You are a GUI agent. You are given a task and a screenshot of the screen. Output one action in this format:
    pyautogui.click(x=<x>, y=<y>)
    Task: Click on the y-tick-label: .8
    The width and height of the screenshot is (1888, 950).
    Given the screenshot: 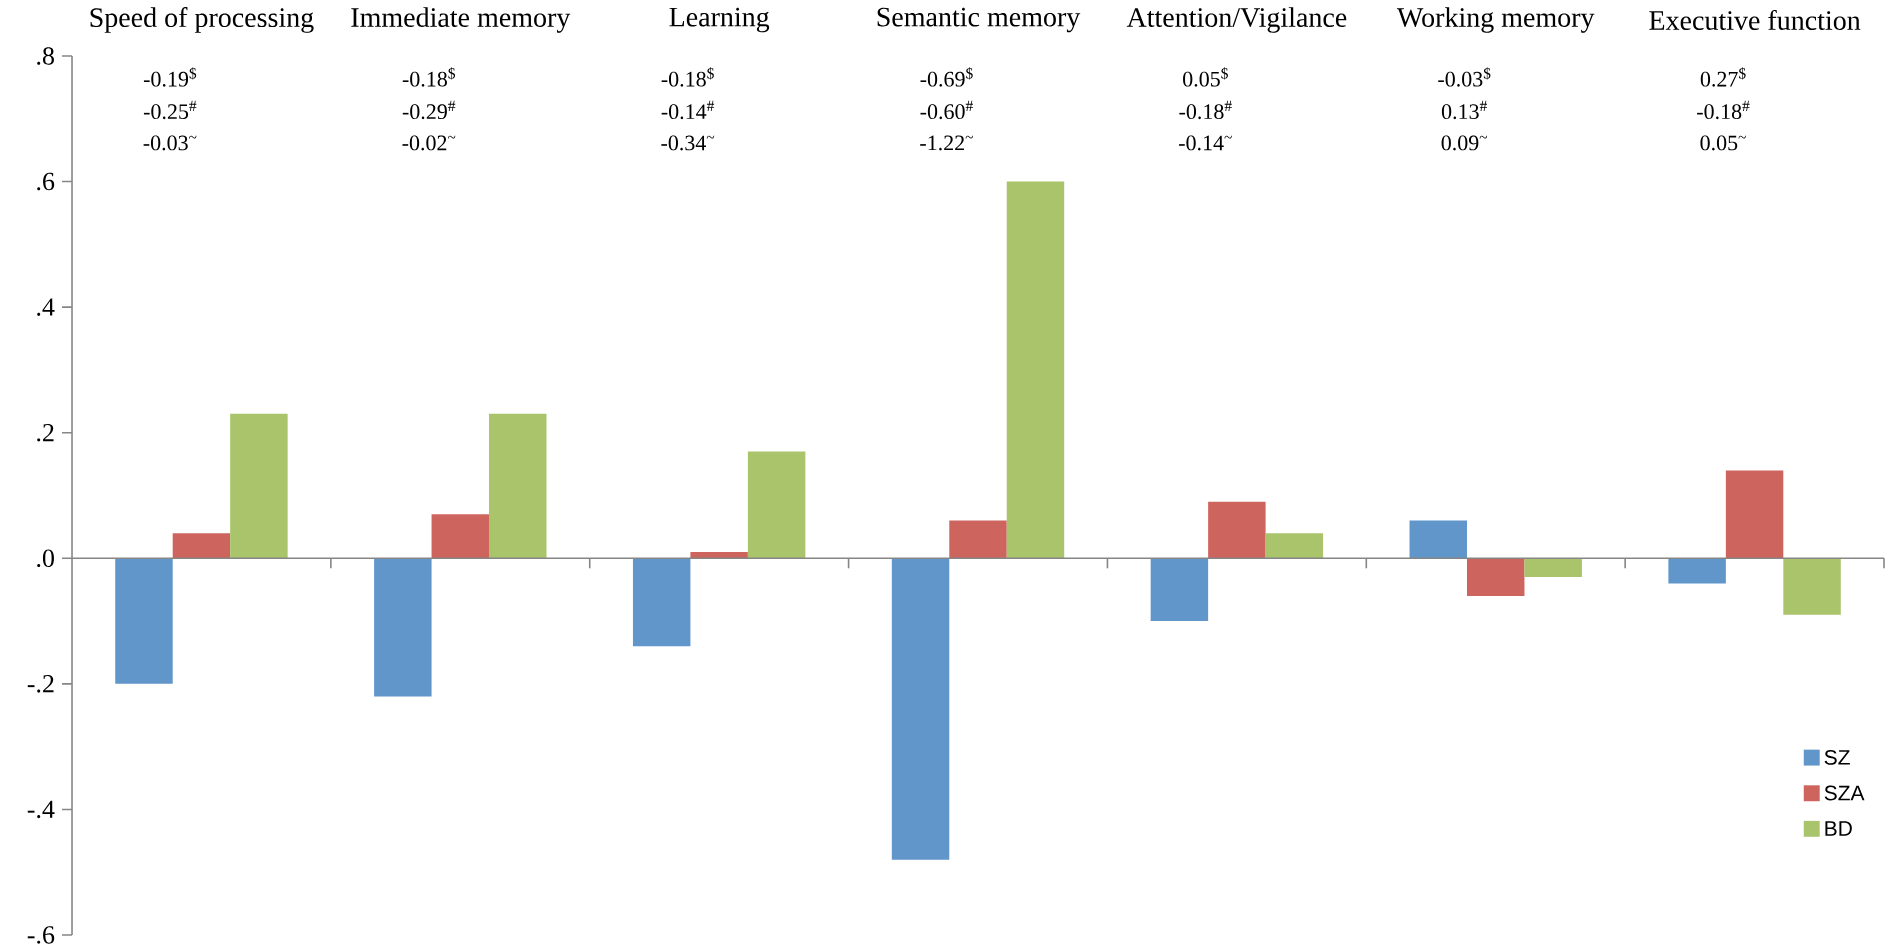 What is the action you would take?
    pyautogui.click(x=45, y=56)
    